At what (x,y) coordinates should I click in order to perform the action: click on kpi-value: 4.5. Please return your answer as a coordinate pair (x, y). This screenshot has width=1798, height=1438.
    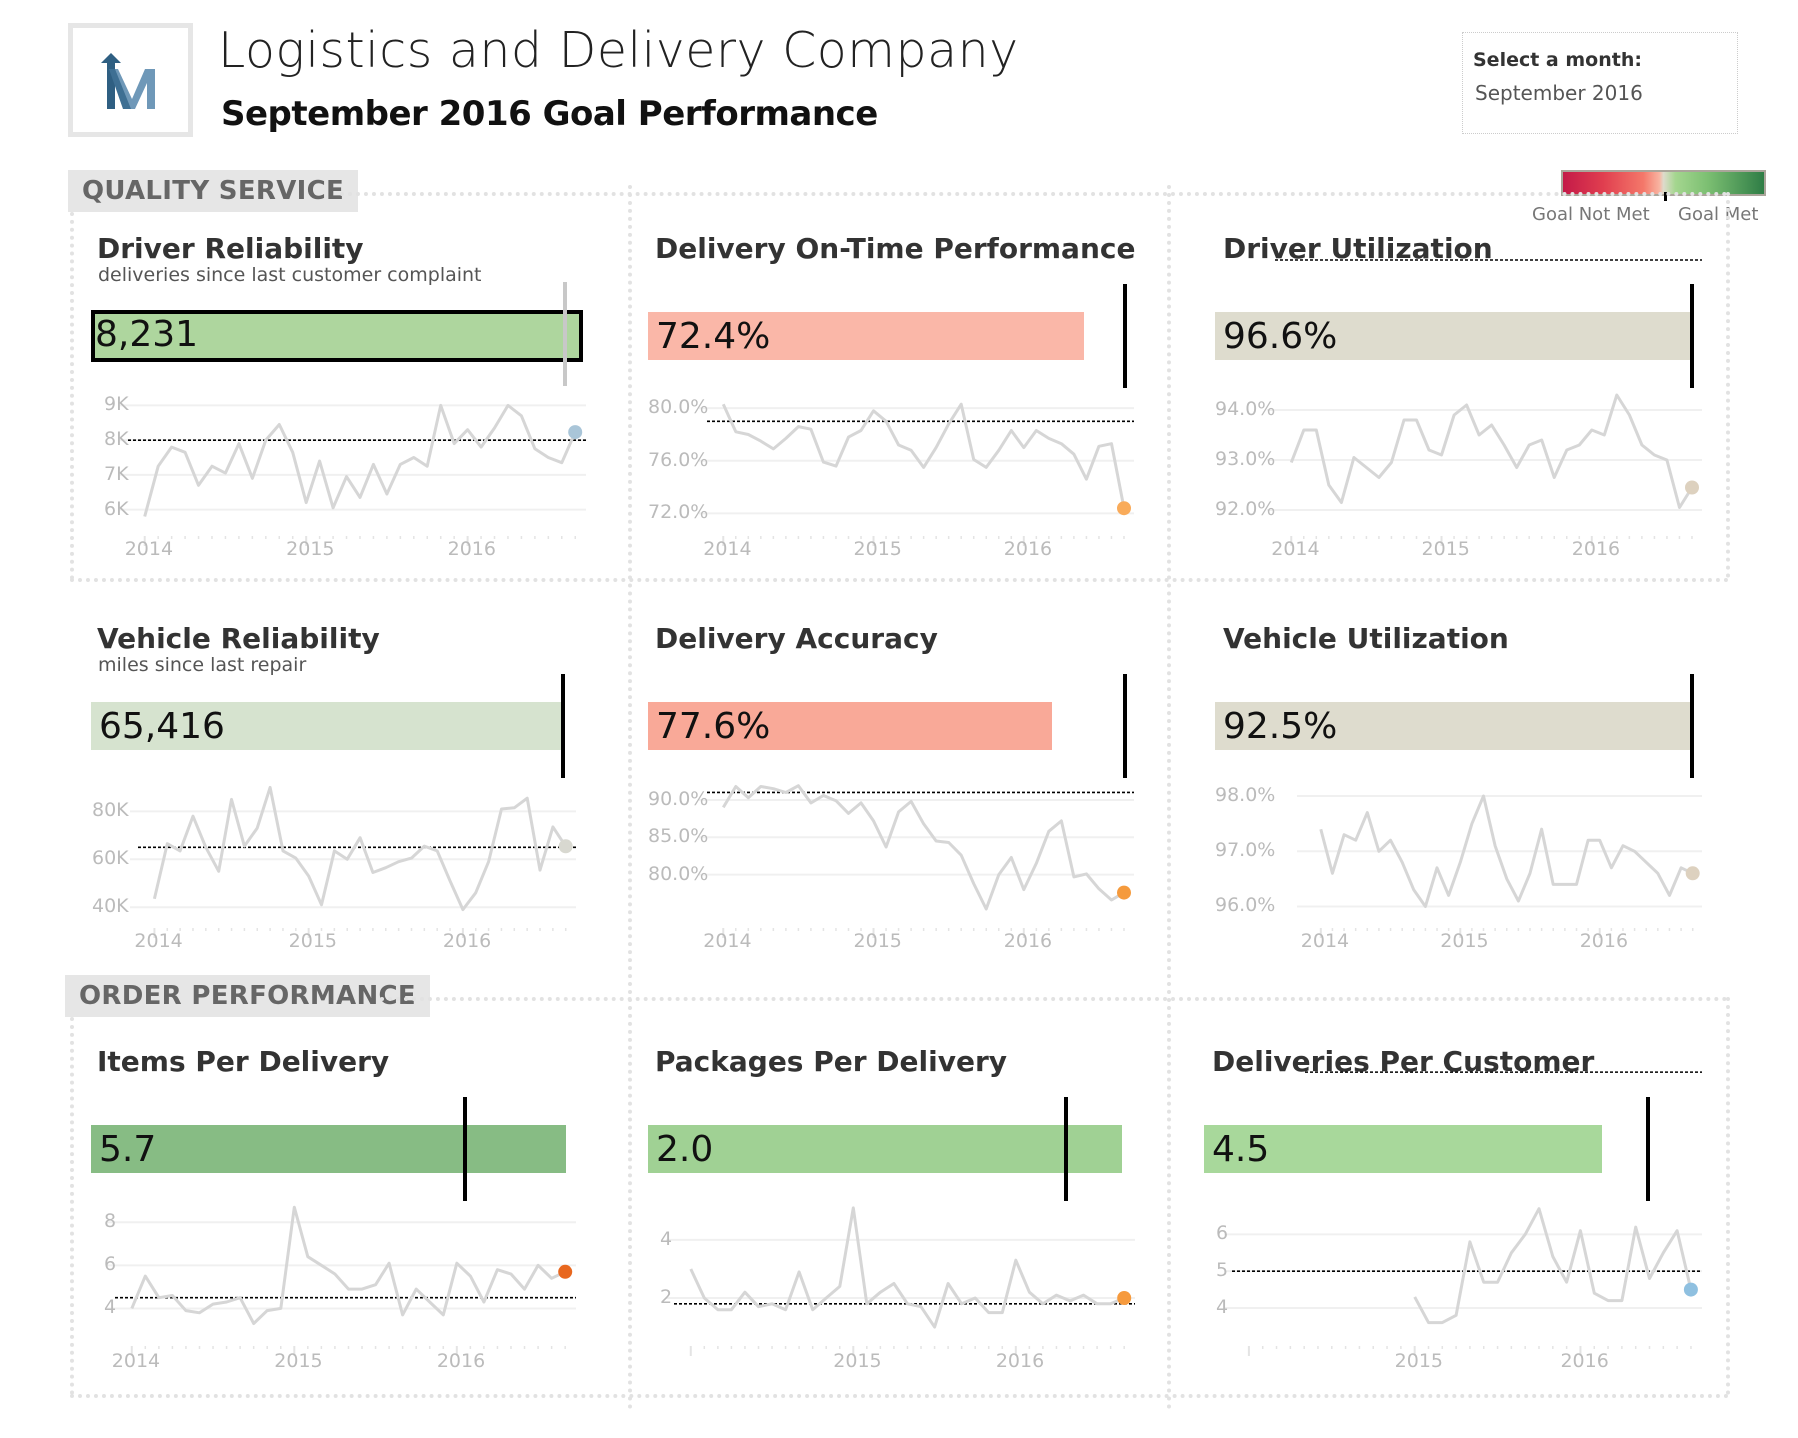
    Looking at the image, I should click on (1241, 1149).